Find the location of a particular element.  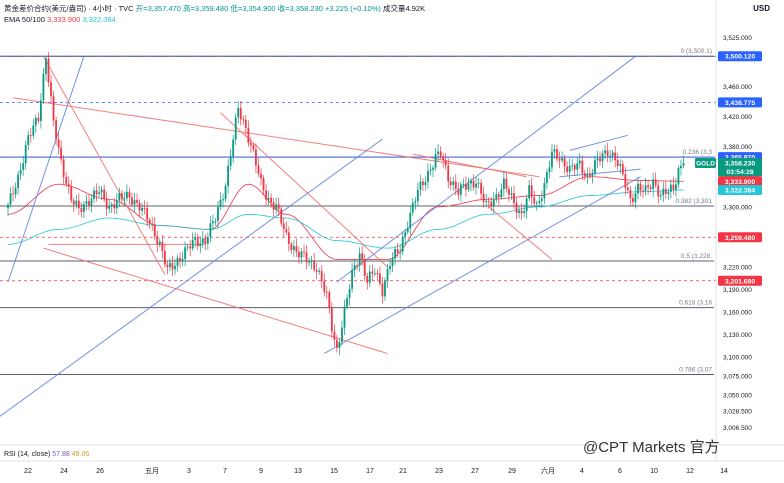

price-tag: 3,322.384 is located at coordinates (740, 189).